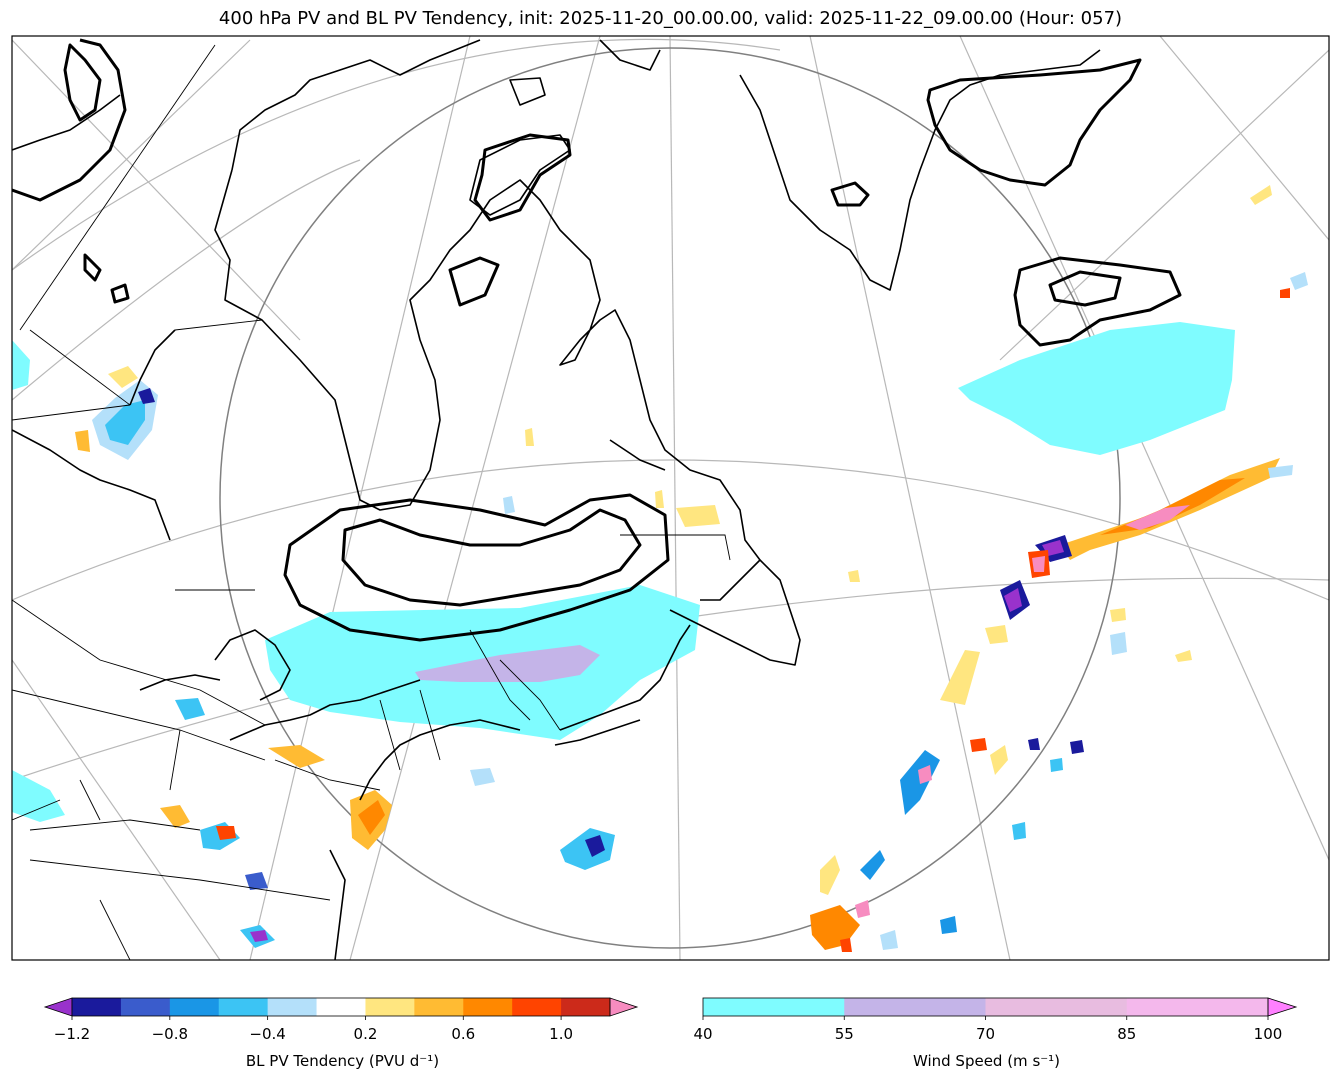 The width and height of the screenshot is (1341, 1084). Describe the element at coordinates (703, 1034) in the screenshot. I see `wind-speed-tick-label: 40` at that location.